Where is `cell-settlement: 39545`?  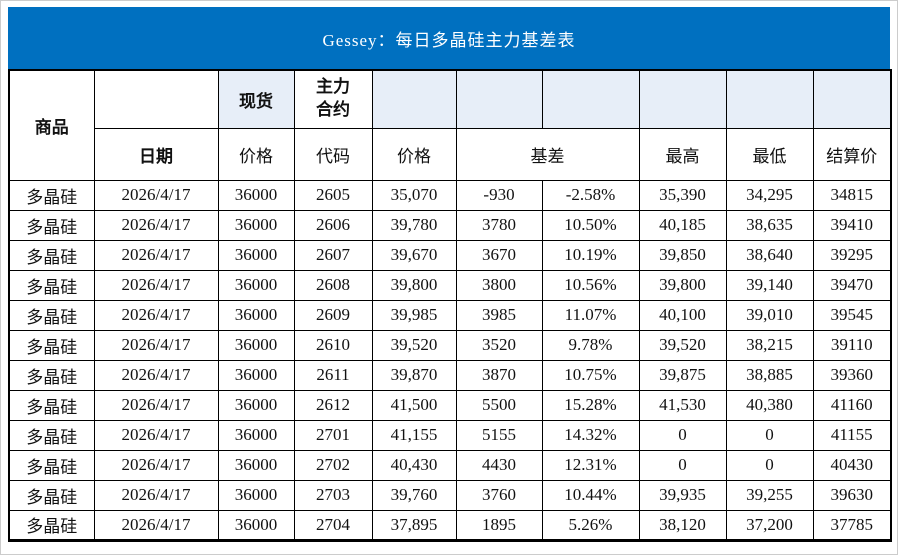
cell-settlement: 39545 is located at coordinates (852, 315).